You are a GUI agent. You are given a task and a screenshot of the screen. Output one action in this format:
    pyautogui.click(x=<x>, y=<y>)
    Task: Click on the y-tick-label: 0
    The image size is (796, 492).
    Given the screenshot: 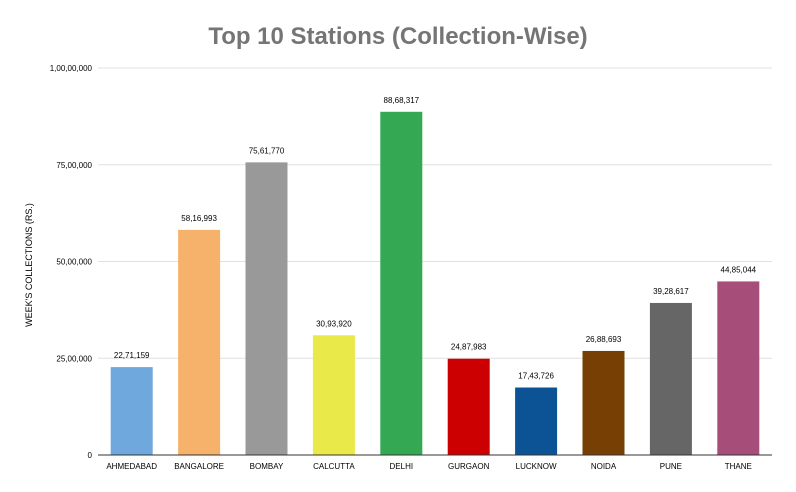 What is the action you would take?
    pyautogui.click(x=90, y=455)
    